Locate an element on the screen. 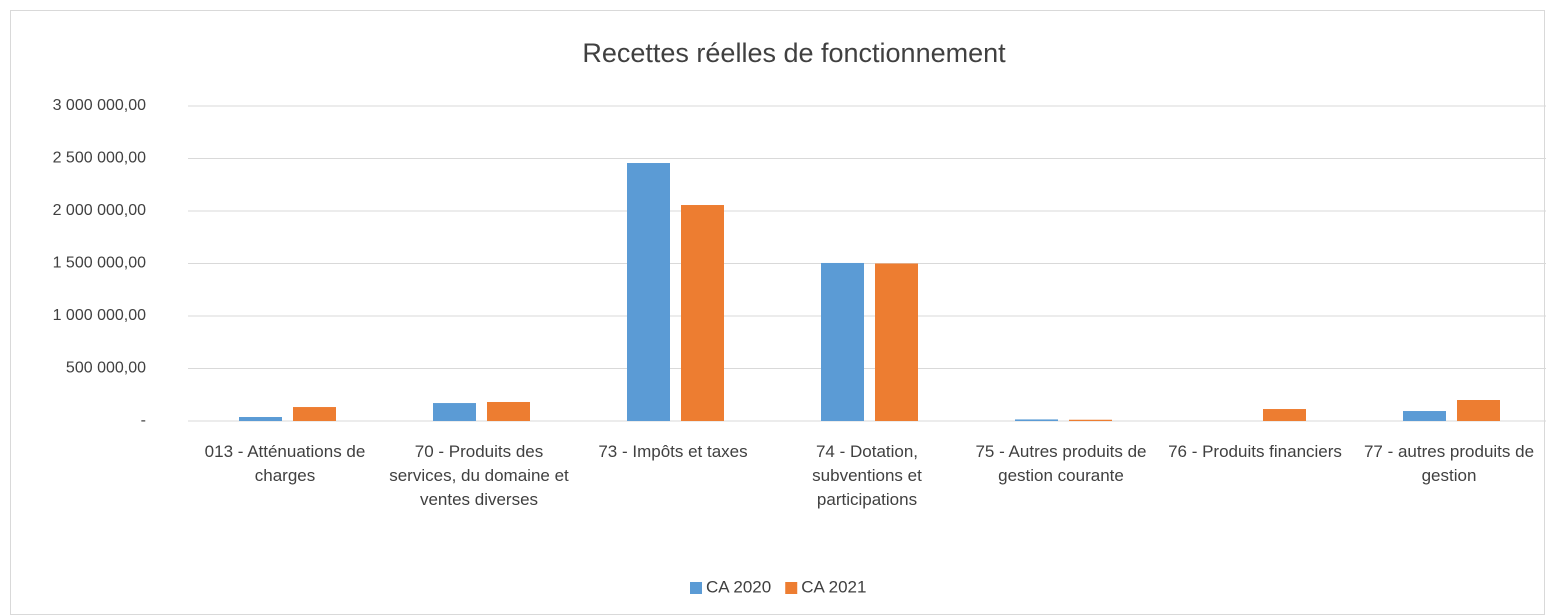 Image resolution: width=1546 pixels, height=616 pixels. y-tick-label: - is located at coordinates (143, 420).